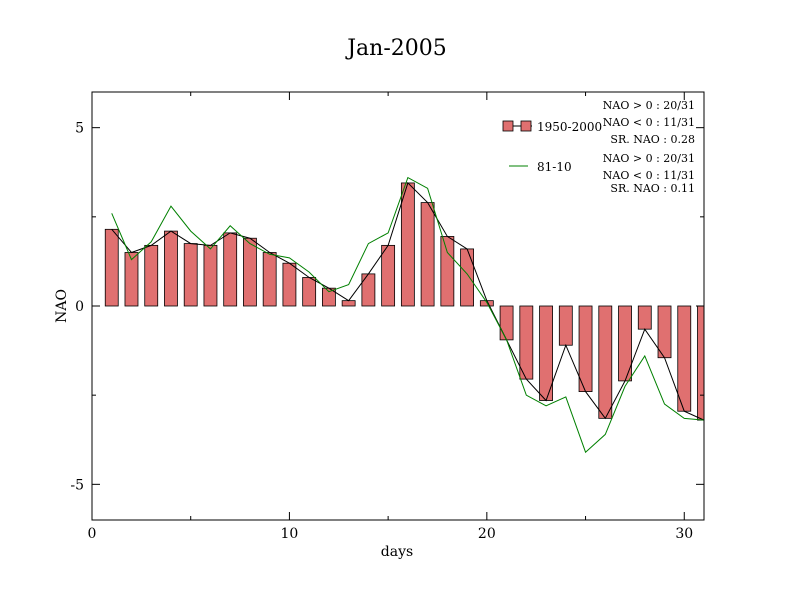  Describe the element at coordinates (79, 307) in the screenshot. I see `y-tick-label: 0` at that location.